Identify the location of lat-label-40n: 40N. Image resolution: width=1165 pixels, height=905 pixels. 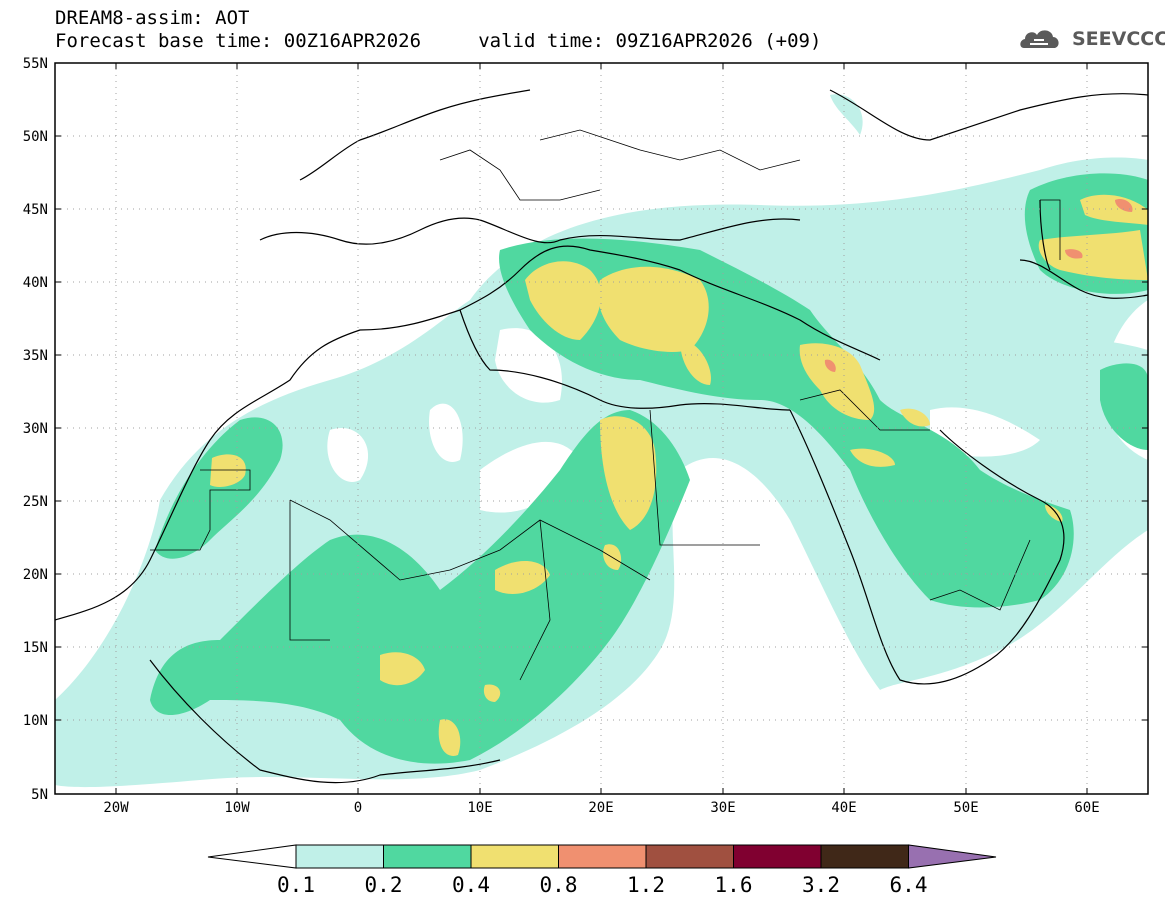
(35, 283).